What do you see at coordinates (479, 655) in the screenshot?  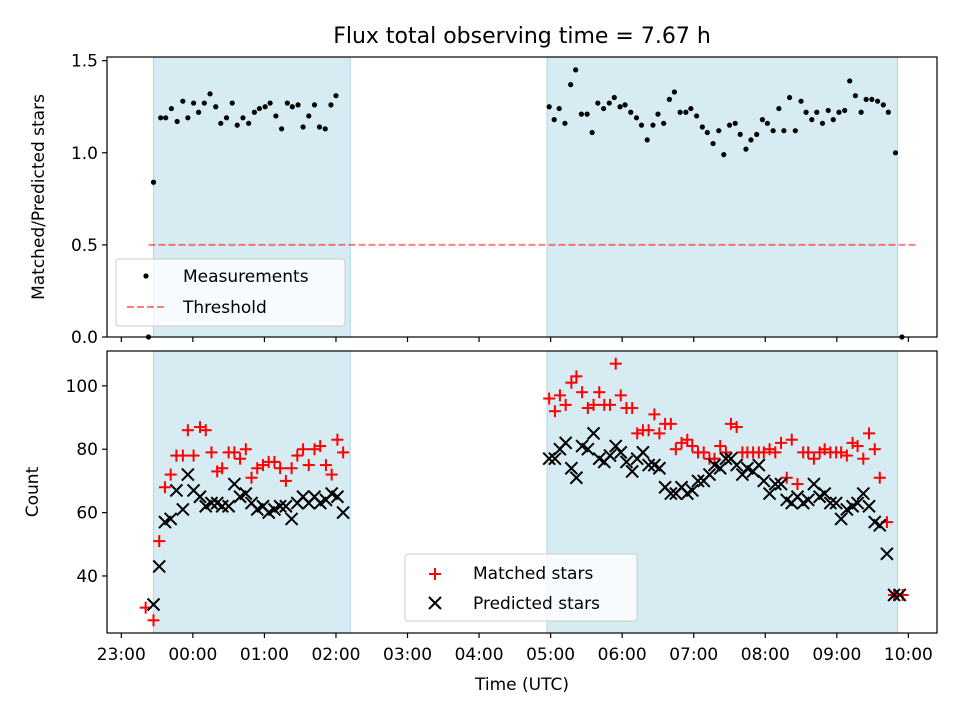 I see `count-xtick-label: 04:00` at bounding box center [479, 655].